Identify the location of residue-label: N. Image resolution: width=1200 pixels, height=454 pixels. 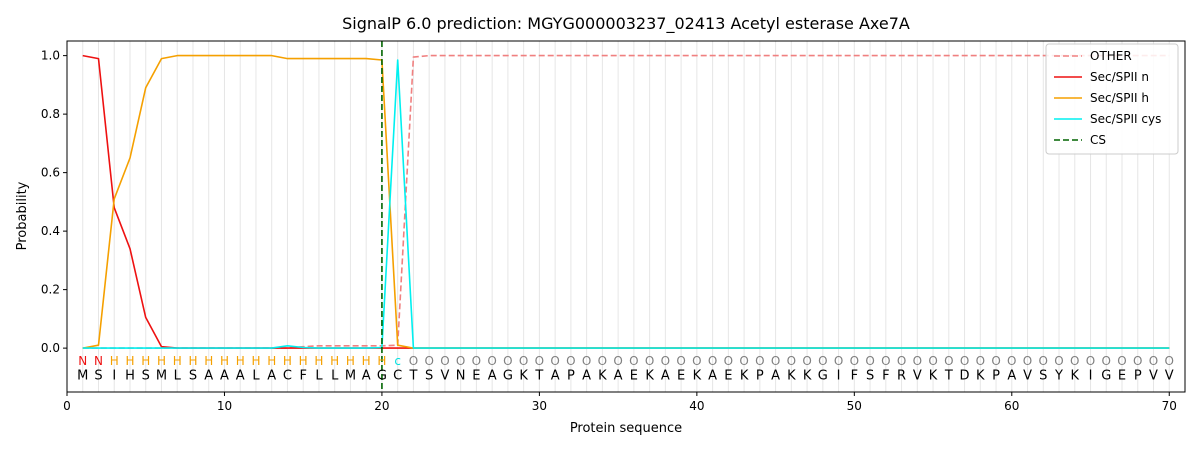
(461, 375).